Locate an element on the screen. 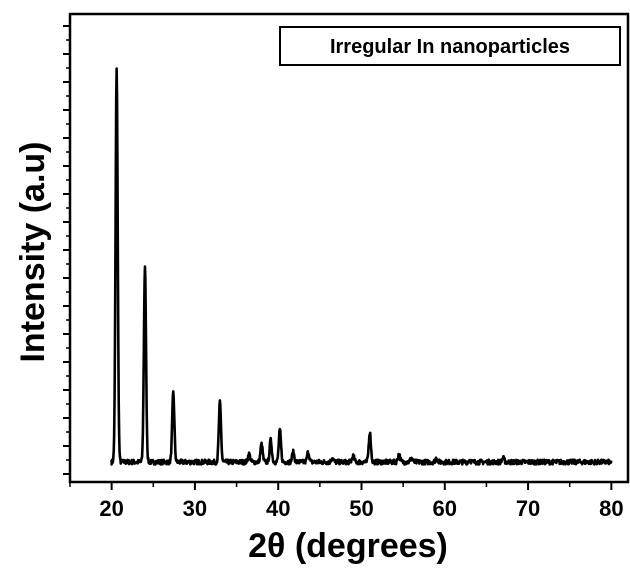 The image size is (630, 568). x-tick-label: 70 is located at coordinates (528, 508).